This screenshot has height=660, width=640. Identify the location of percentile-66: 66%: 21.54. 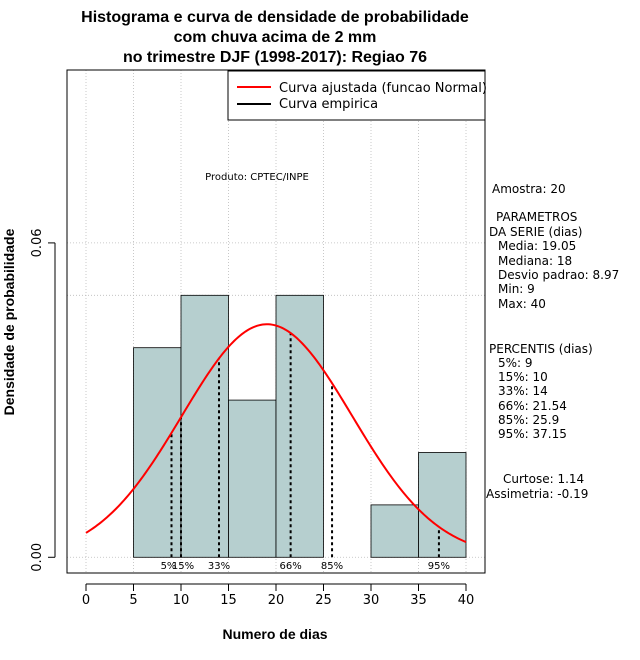
(532, 406).